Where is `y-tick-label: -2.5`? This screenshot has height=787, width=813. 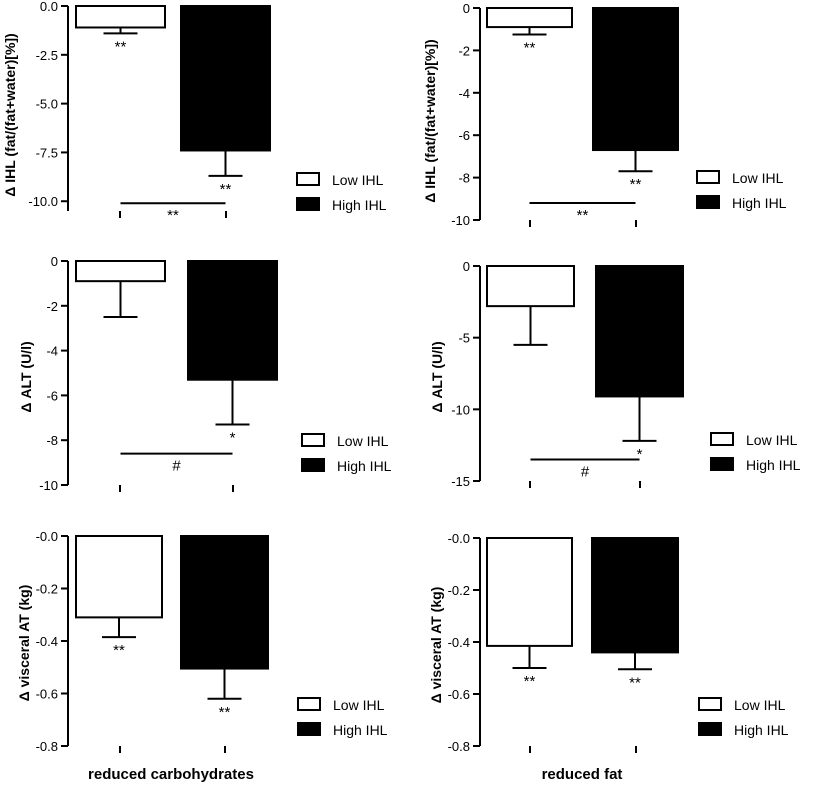
y-tick-label: -2.5 is located at coordinates (47, 55).